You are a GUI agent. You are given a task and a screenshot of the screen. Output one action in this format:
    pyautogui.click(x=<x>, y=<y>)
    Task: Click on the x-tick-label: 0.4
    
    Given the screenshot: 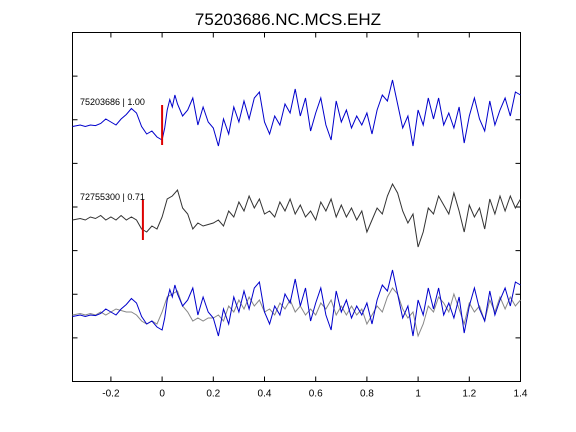 What is the action you would take?
    pyautogui.click(x=265, y=394)
    